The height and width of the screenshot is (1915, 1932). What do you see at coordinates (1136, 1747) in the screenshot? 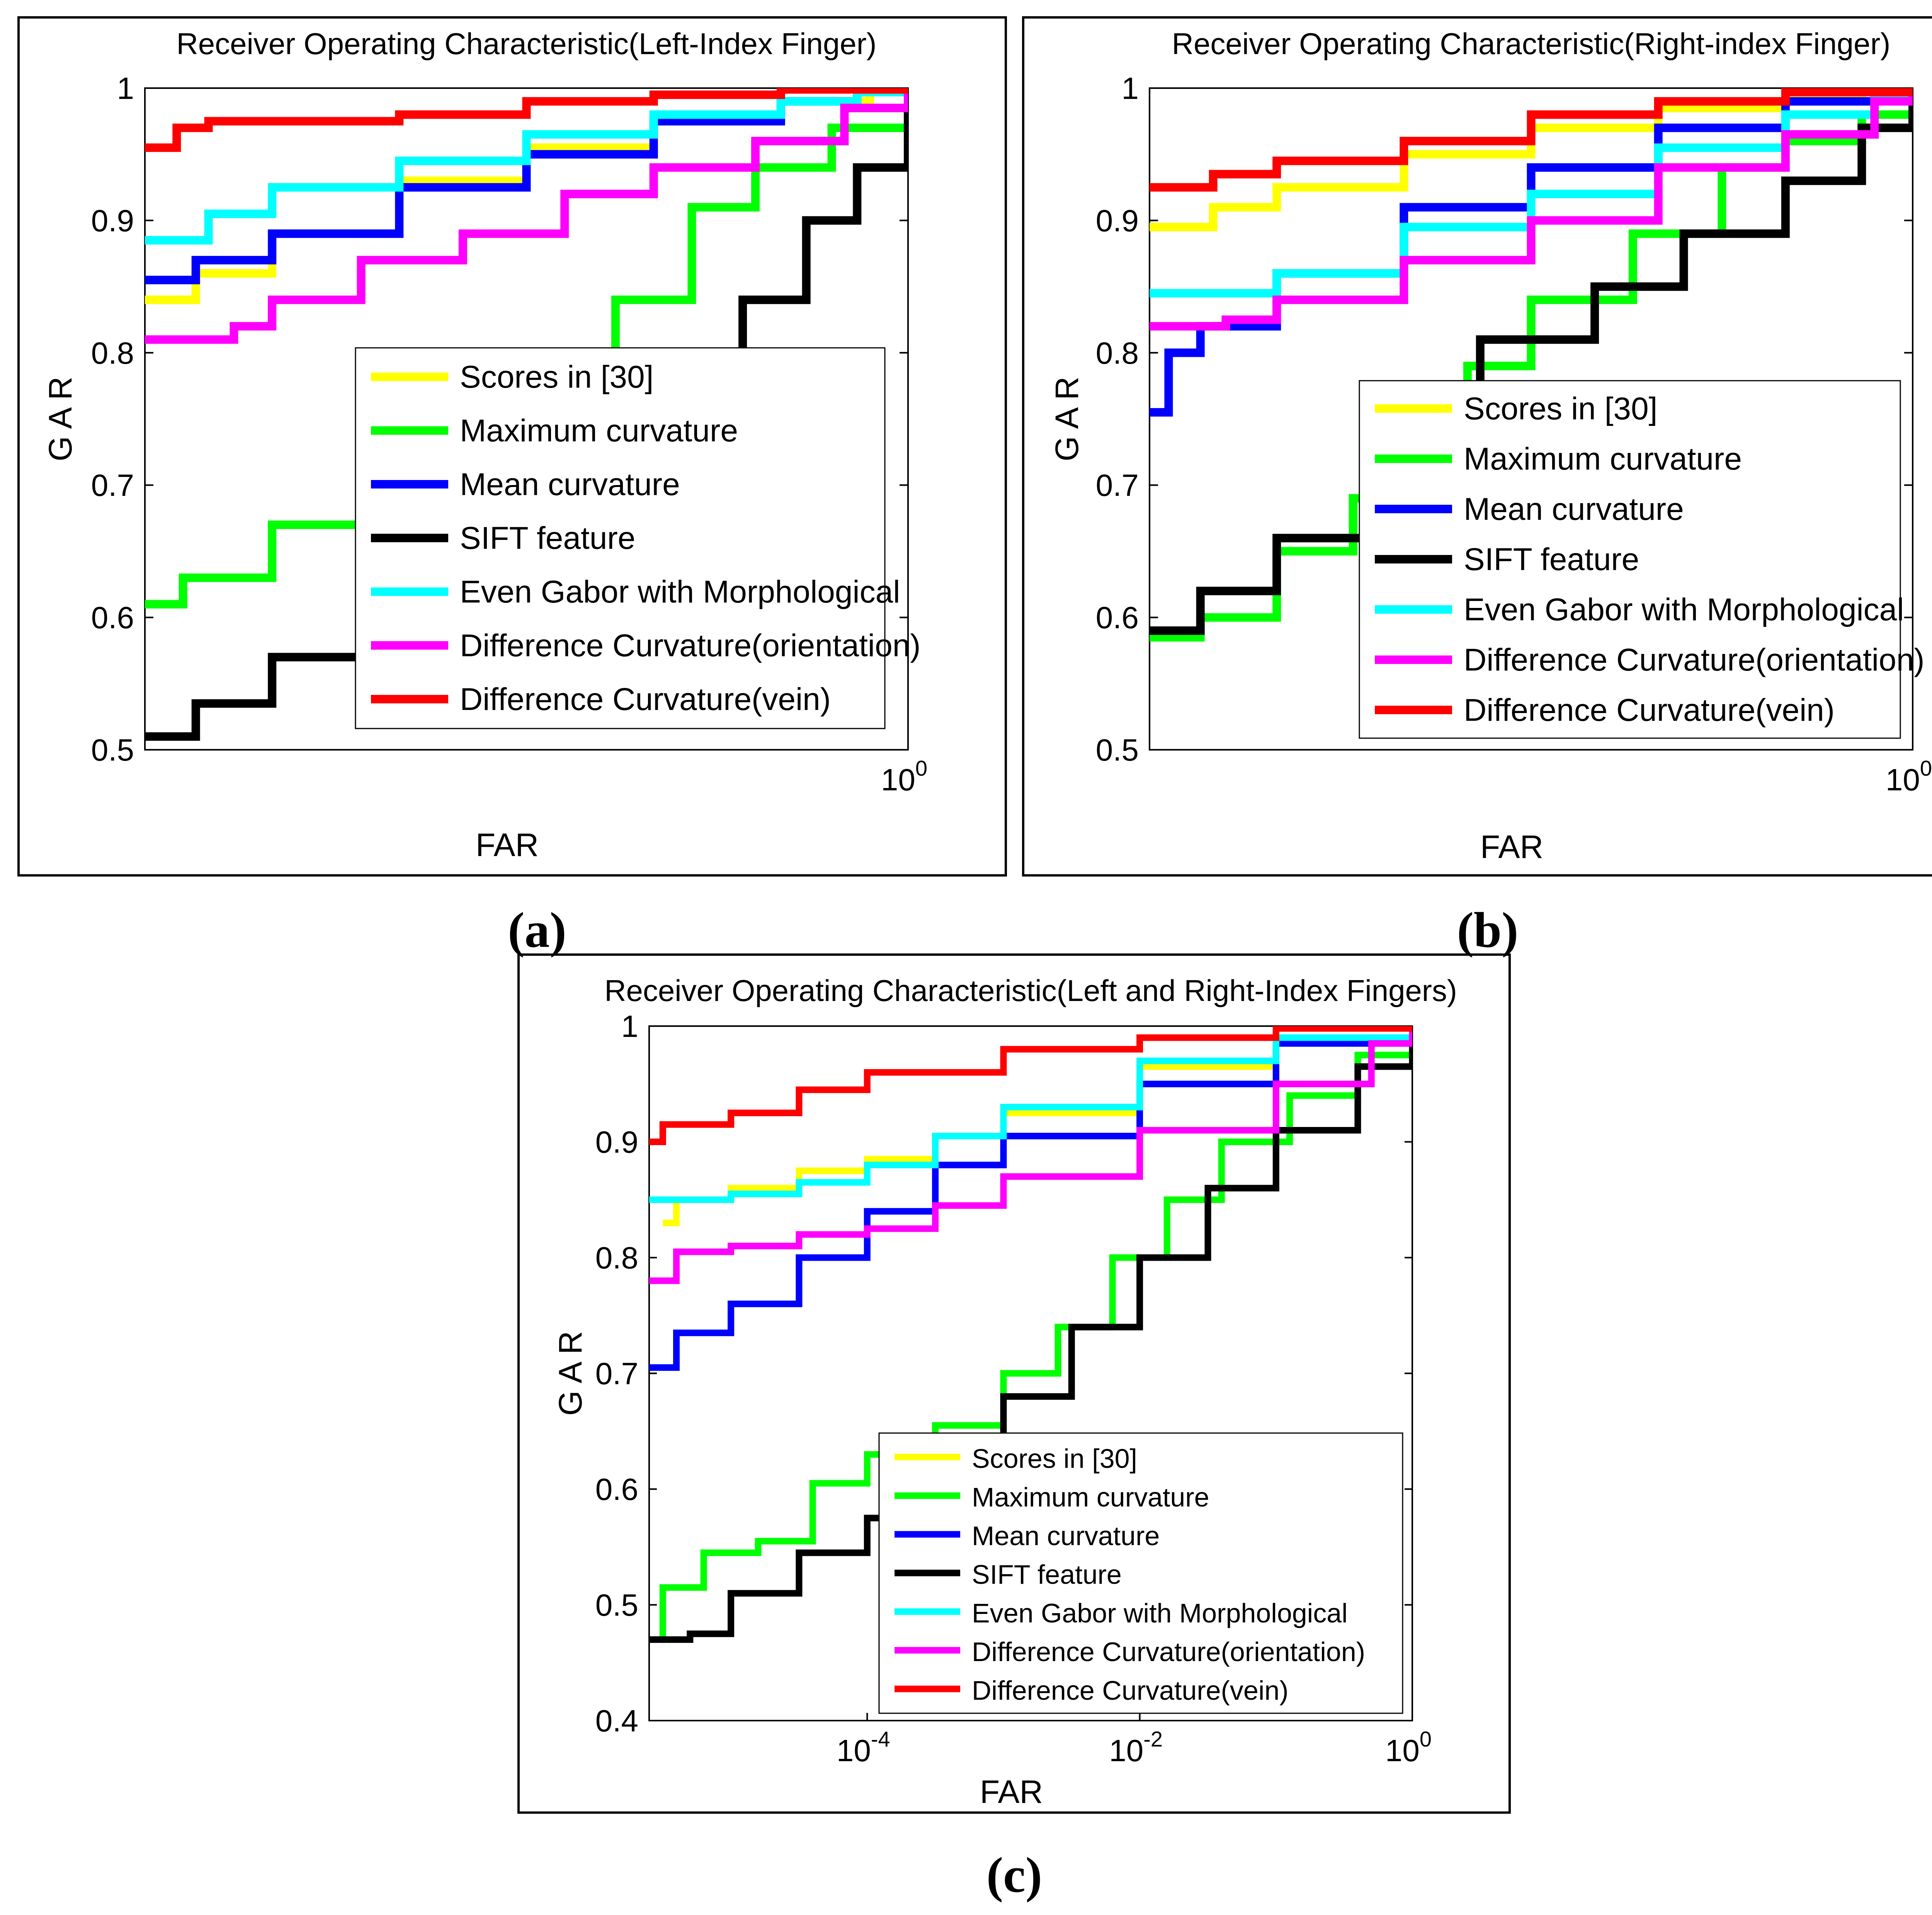
I see `x-tick-label: 10⁻²` at bounding box center [1136, 1747].